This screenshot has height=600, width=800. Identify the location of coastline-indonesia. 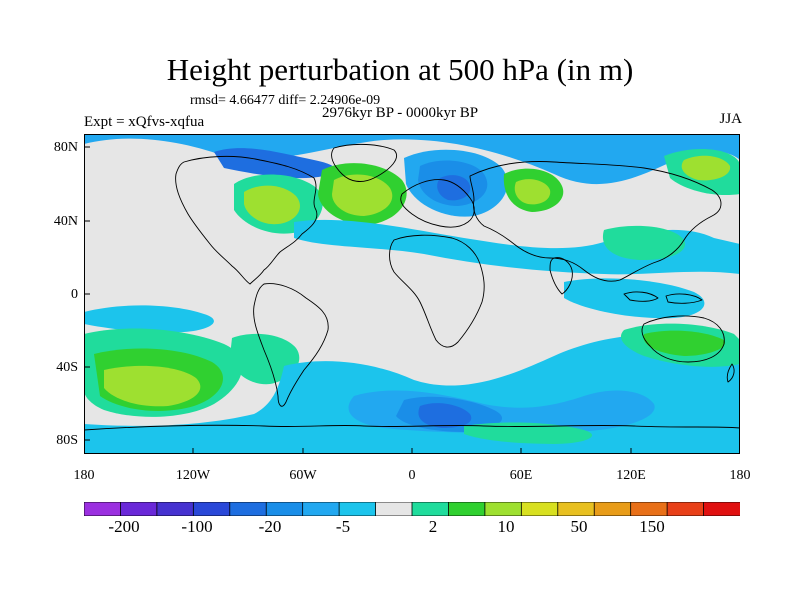
(663, 297).